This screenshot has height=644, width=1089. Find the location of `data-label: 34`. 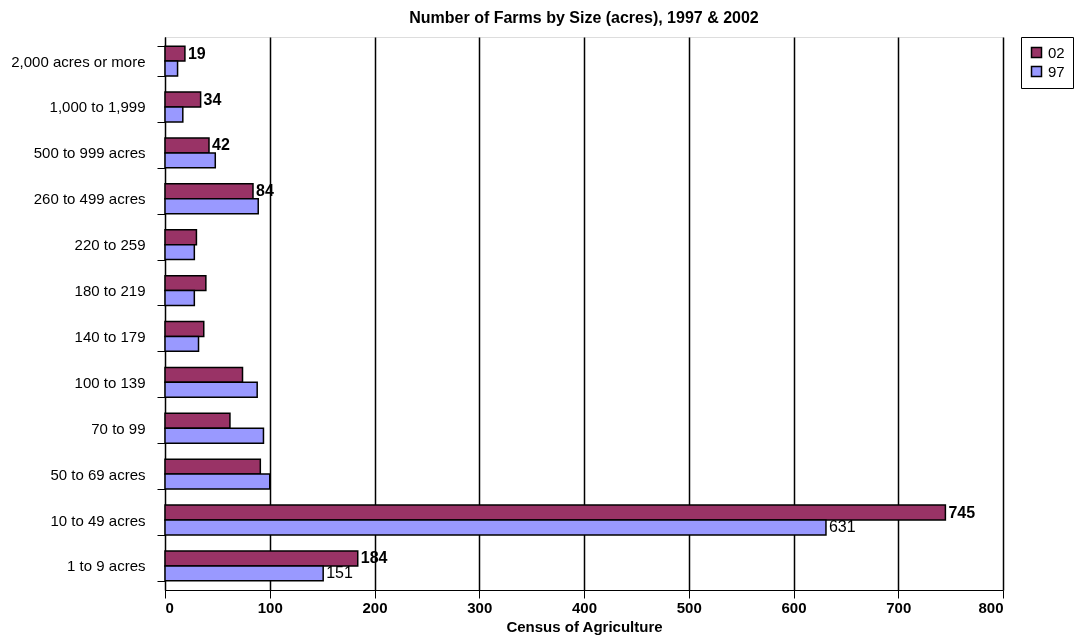

data-label: 34 is located at coordinates (212, 99).